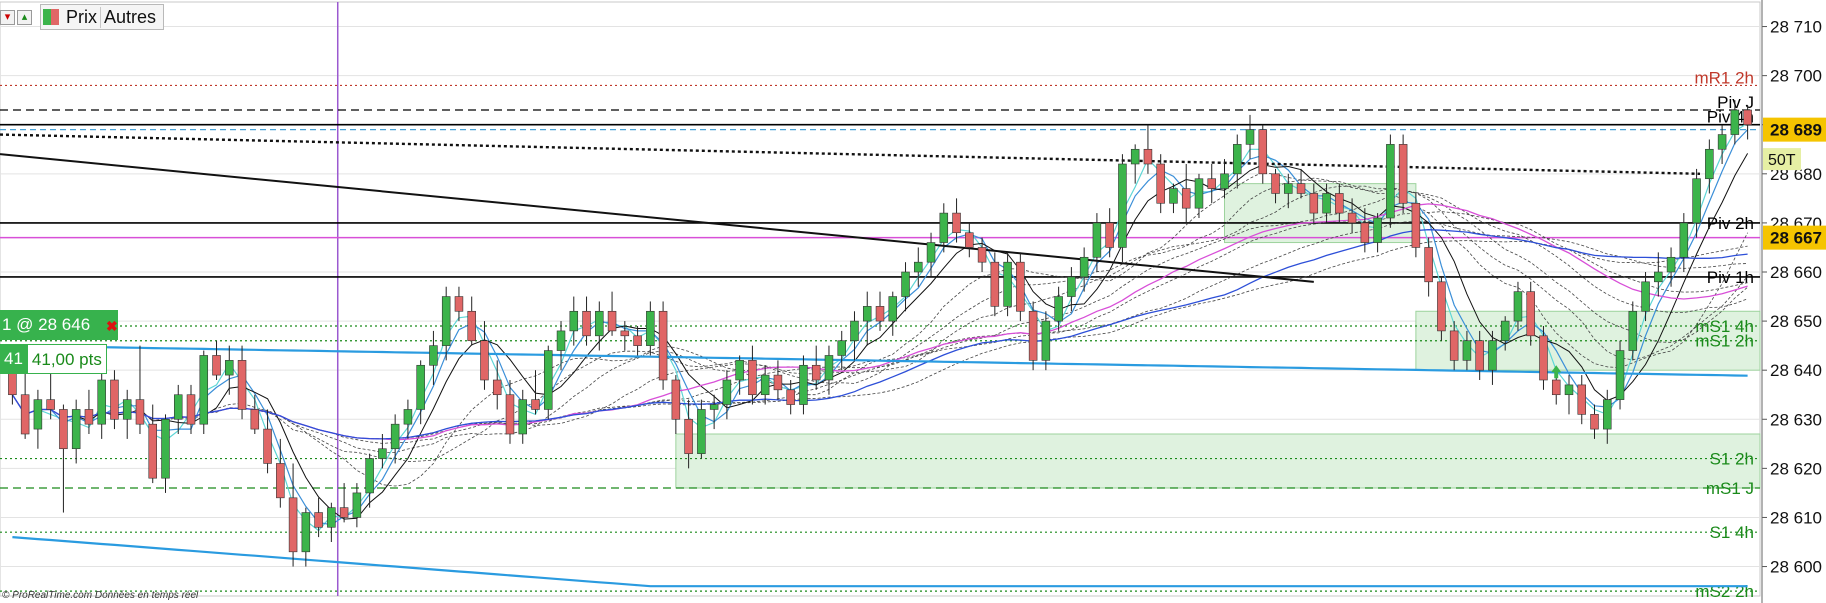  Describe the element at coordinates (1724, 341) in the screenshot. I see `level-label: mS1 2h` at that location.